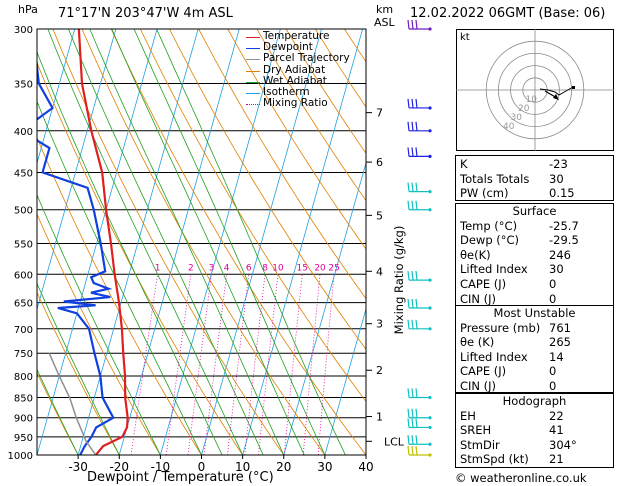 This screenshot has height=486, width=629. What do you see at coordinates (384, 22) in the screenshot?
I see `height-ref-label: ASL` at bounding box center [384, 22].